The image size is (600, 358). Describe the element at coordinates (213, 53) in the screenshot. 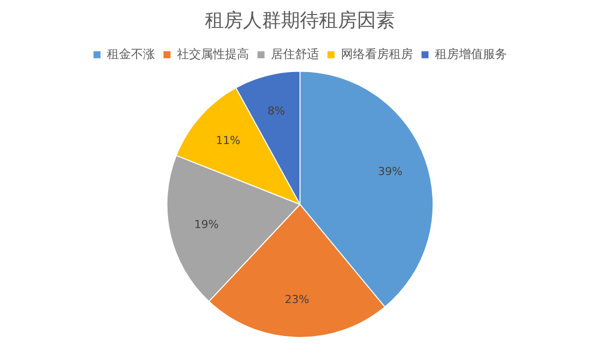

I see `legend-label: 社交属性提高` at that location.